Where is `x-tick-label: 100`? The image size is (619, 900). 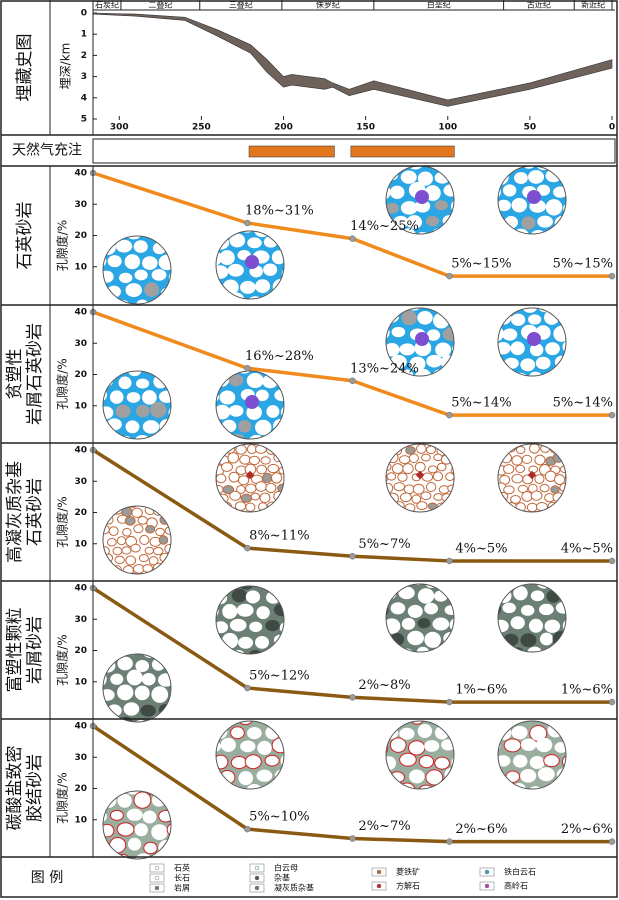 x-tick-label: 100 is located at coordinates (447, 128).